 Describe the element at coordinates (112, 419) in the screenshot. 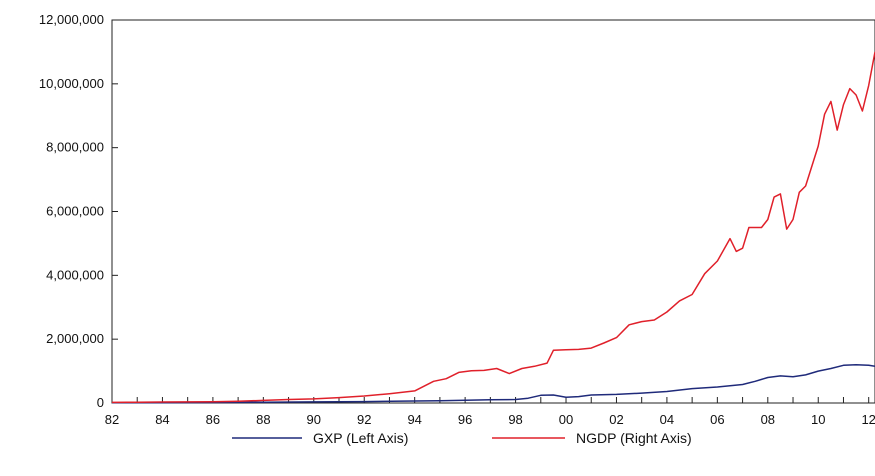

I see `x-tick-label: 82` at that location.